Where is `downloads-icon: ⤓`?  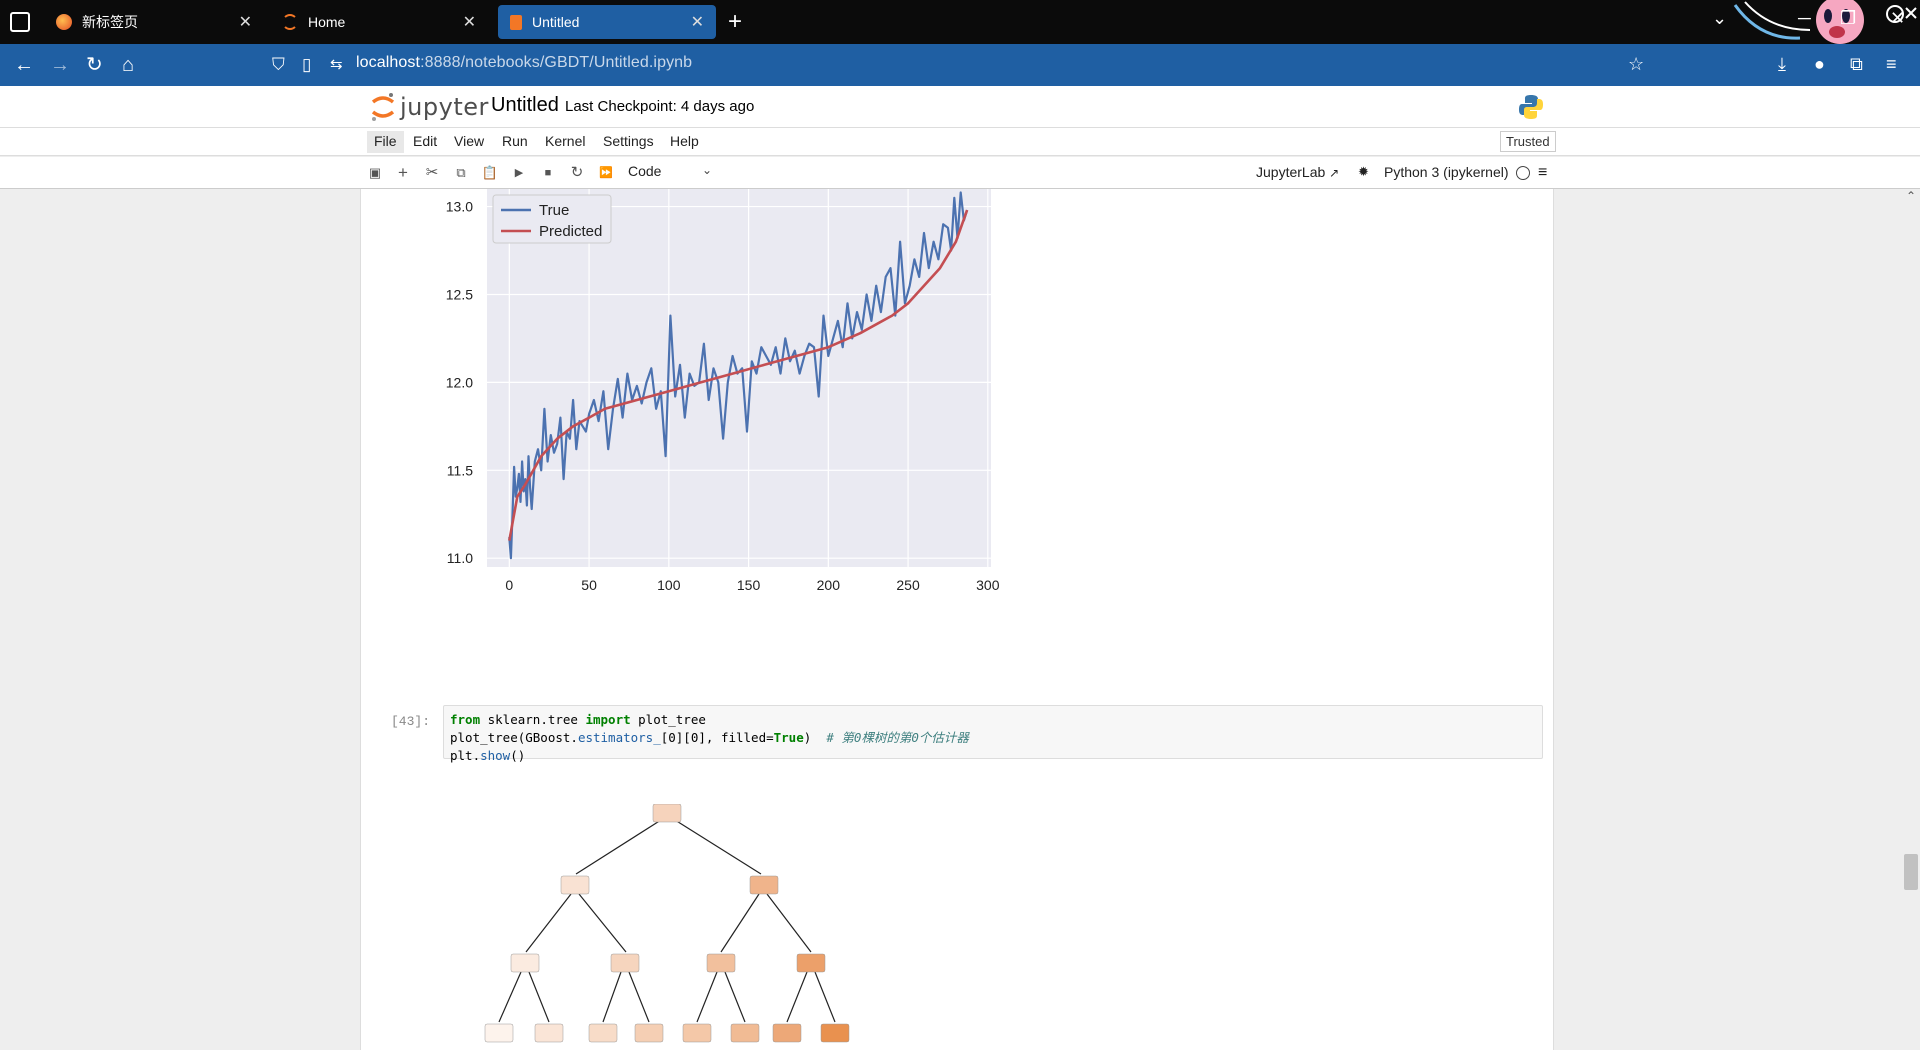 downloads-icon: ⤓ is located at coordinates (1782, 64).